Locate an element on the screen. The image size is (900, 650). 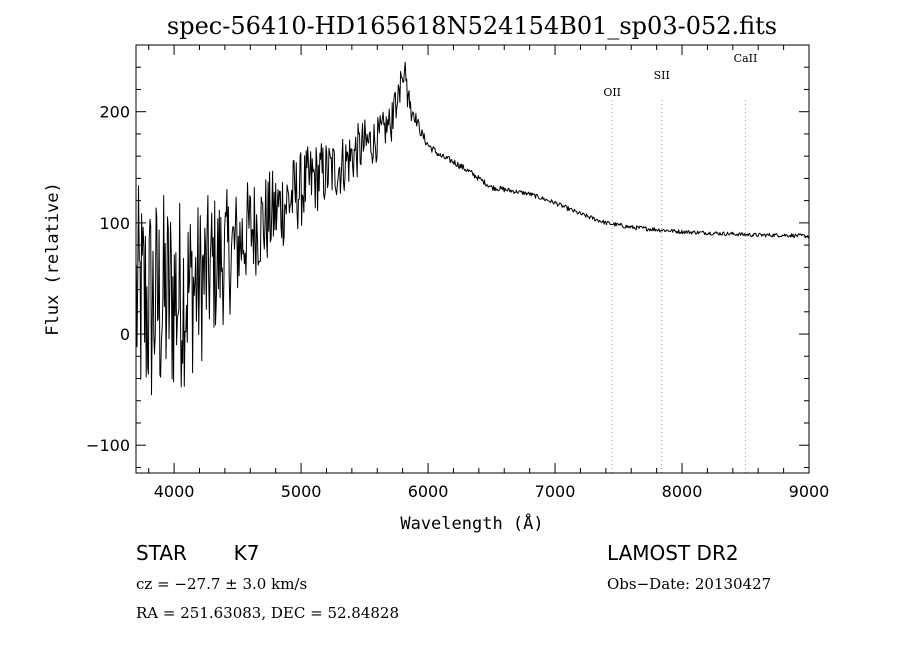
object-class: STAR K7 is located at coordinates (198, 553).